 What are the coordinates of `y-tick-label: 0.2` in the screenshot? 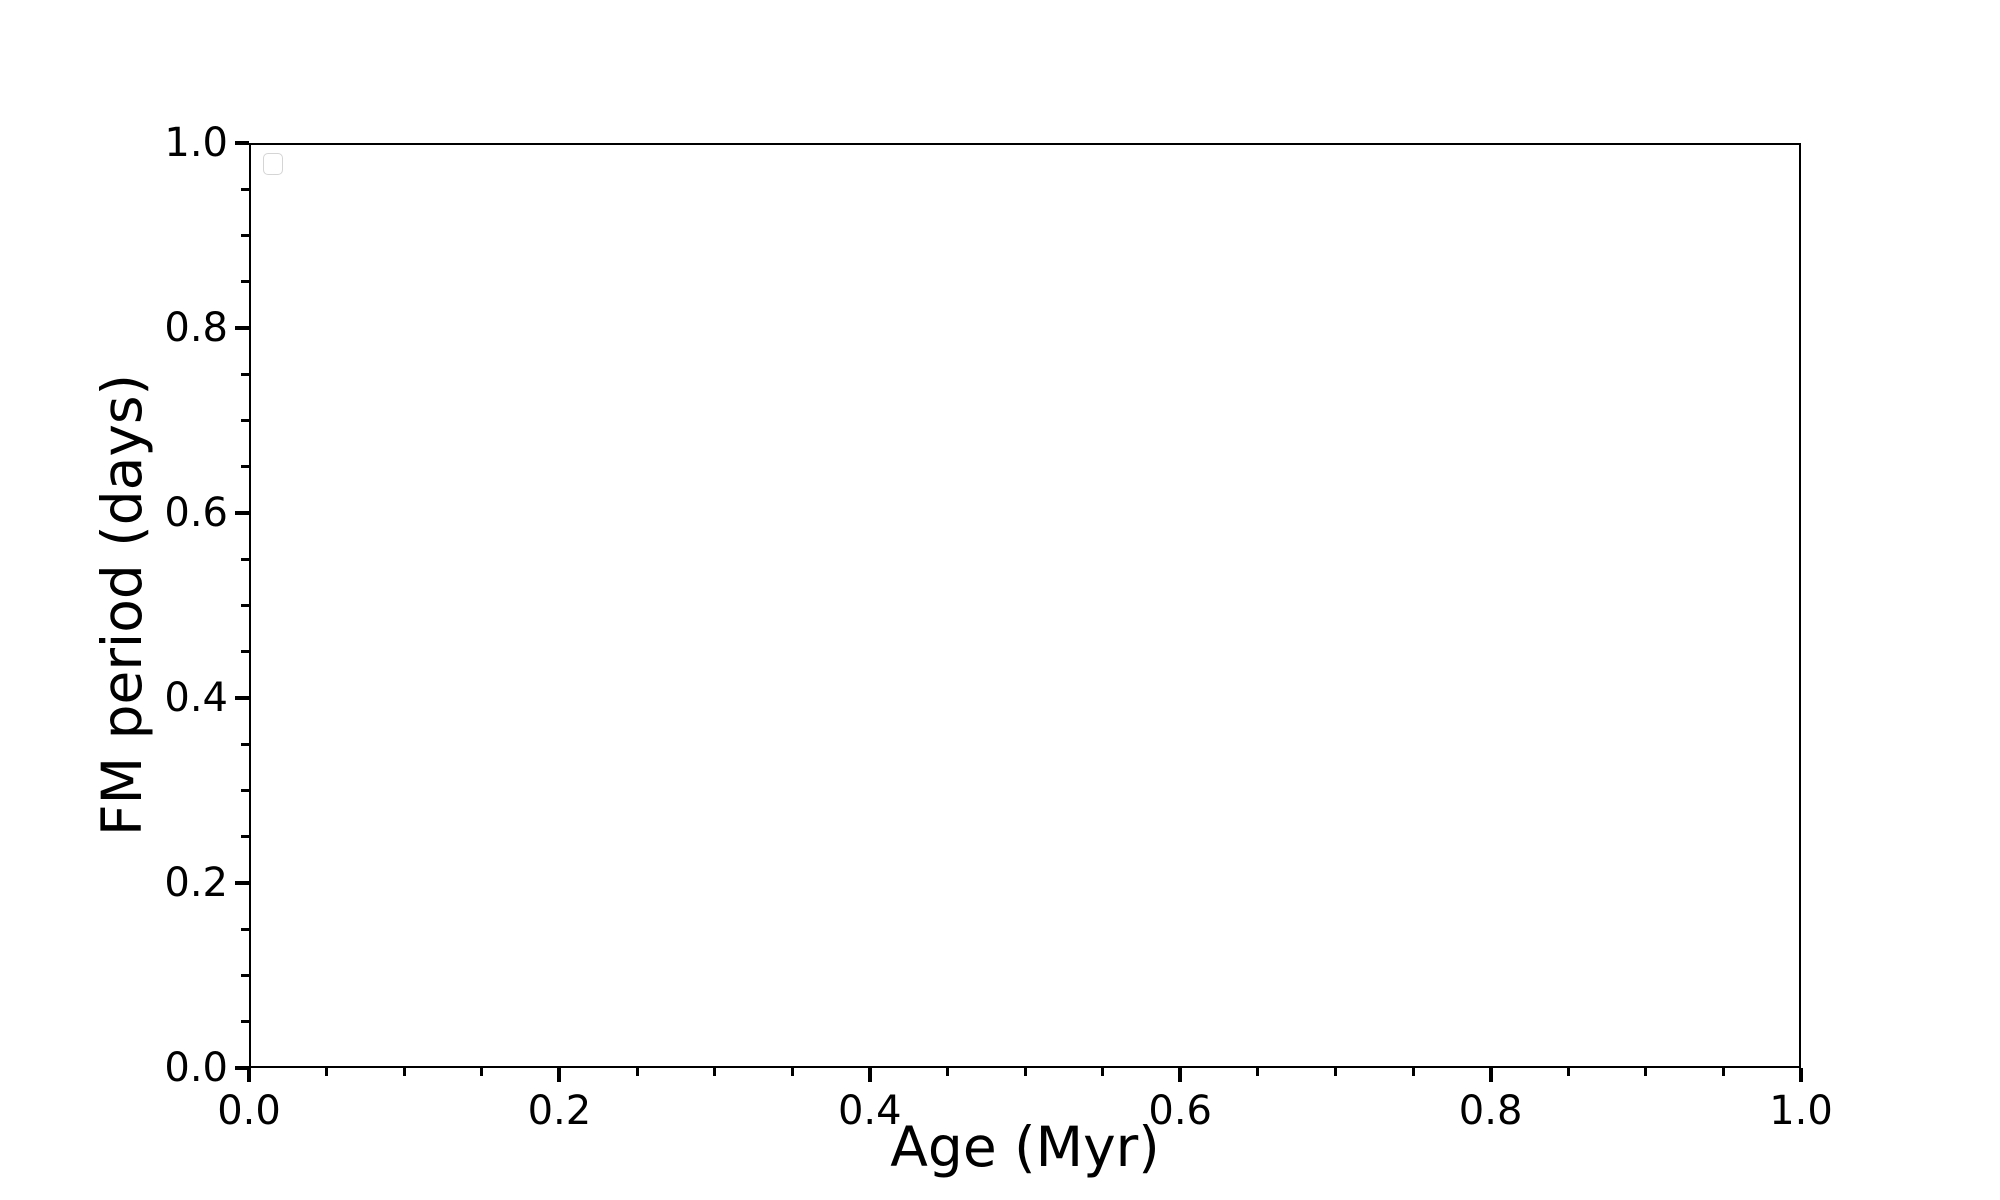 It's located at (196, 883).